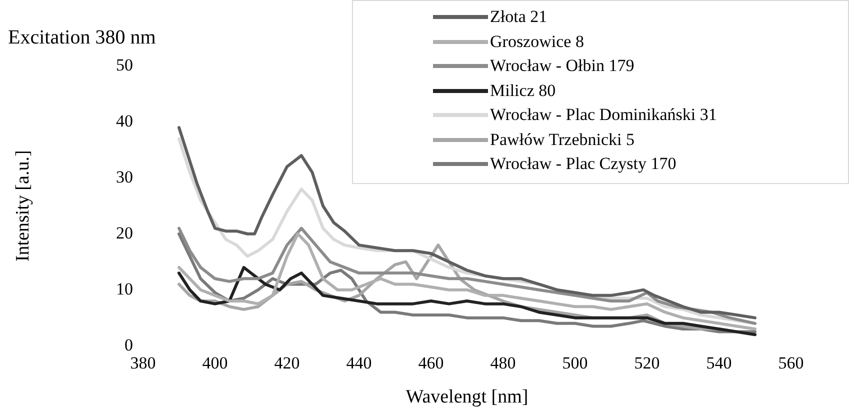 Image resolution: width=849 pixels, height=417 pixels. Describe the element at coordinates (124, 176) in the screenshot. I see `y-tick-label: 30` at that location.